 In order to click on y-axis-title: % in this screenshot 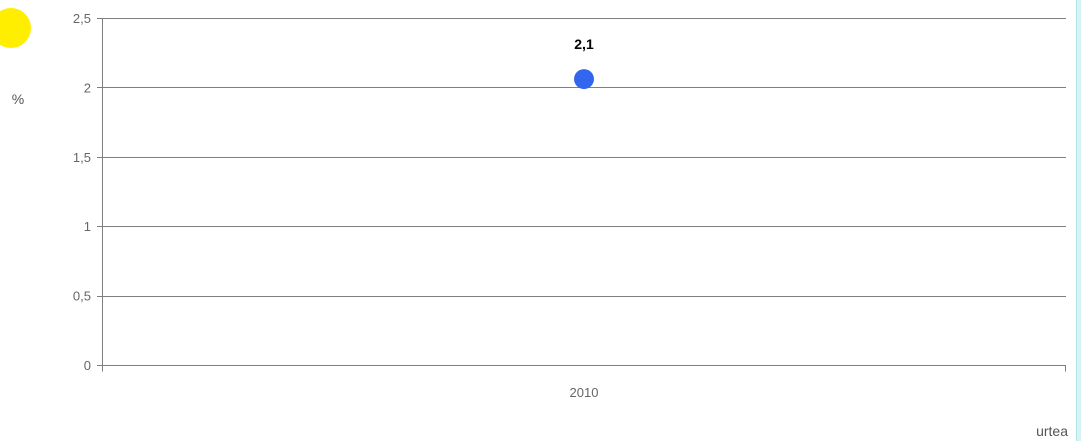, I will do `click(18, 99)`.